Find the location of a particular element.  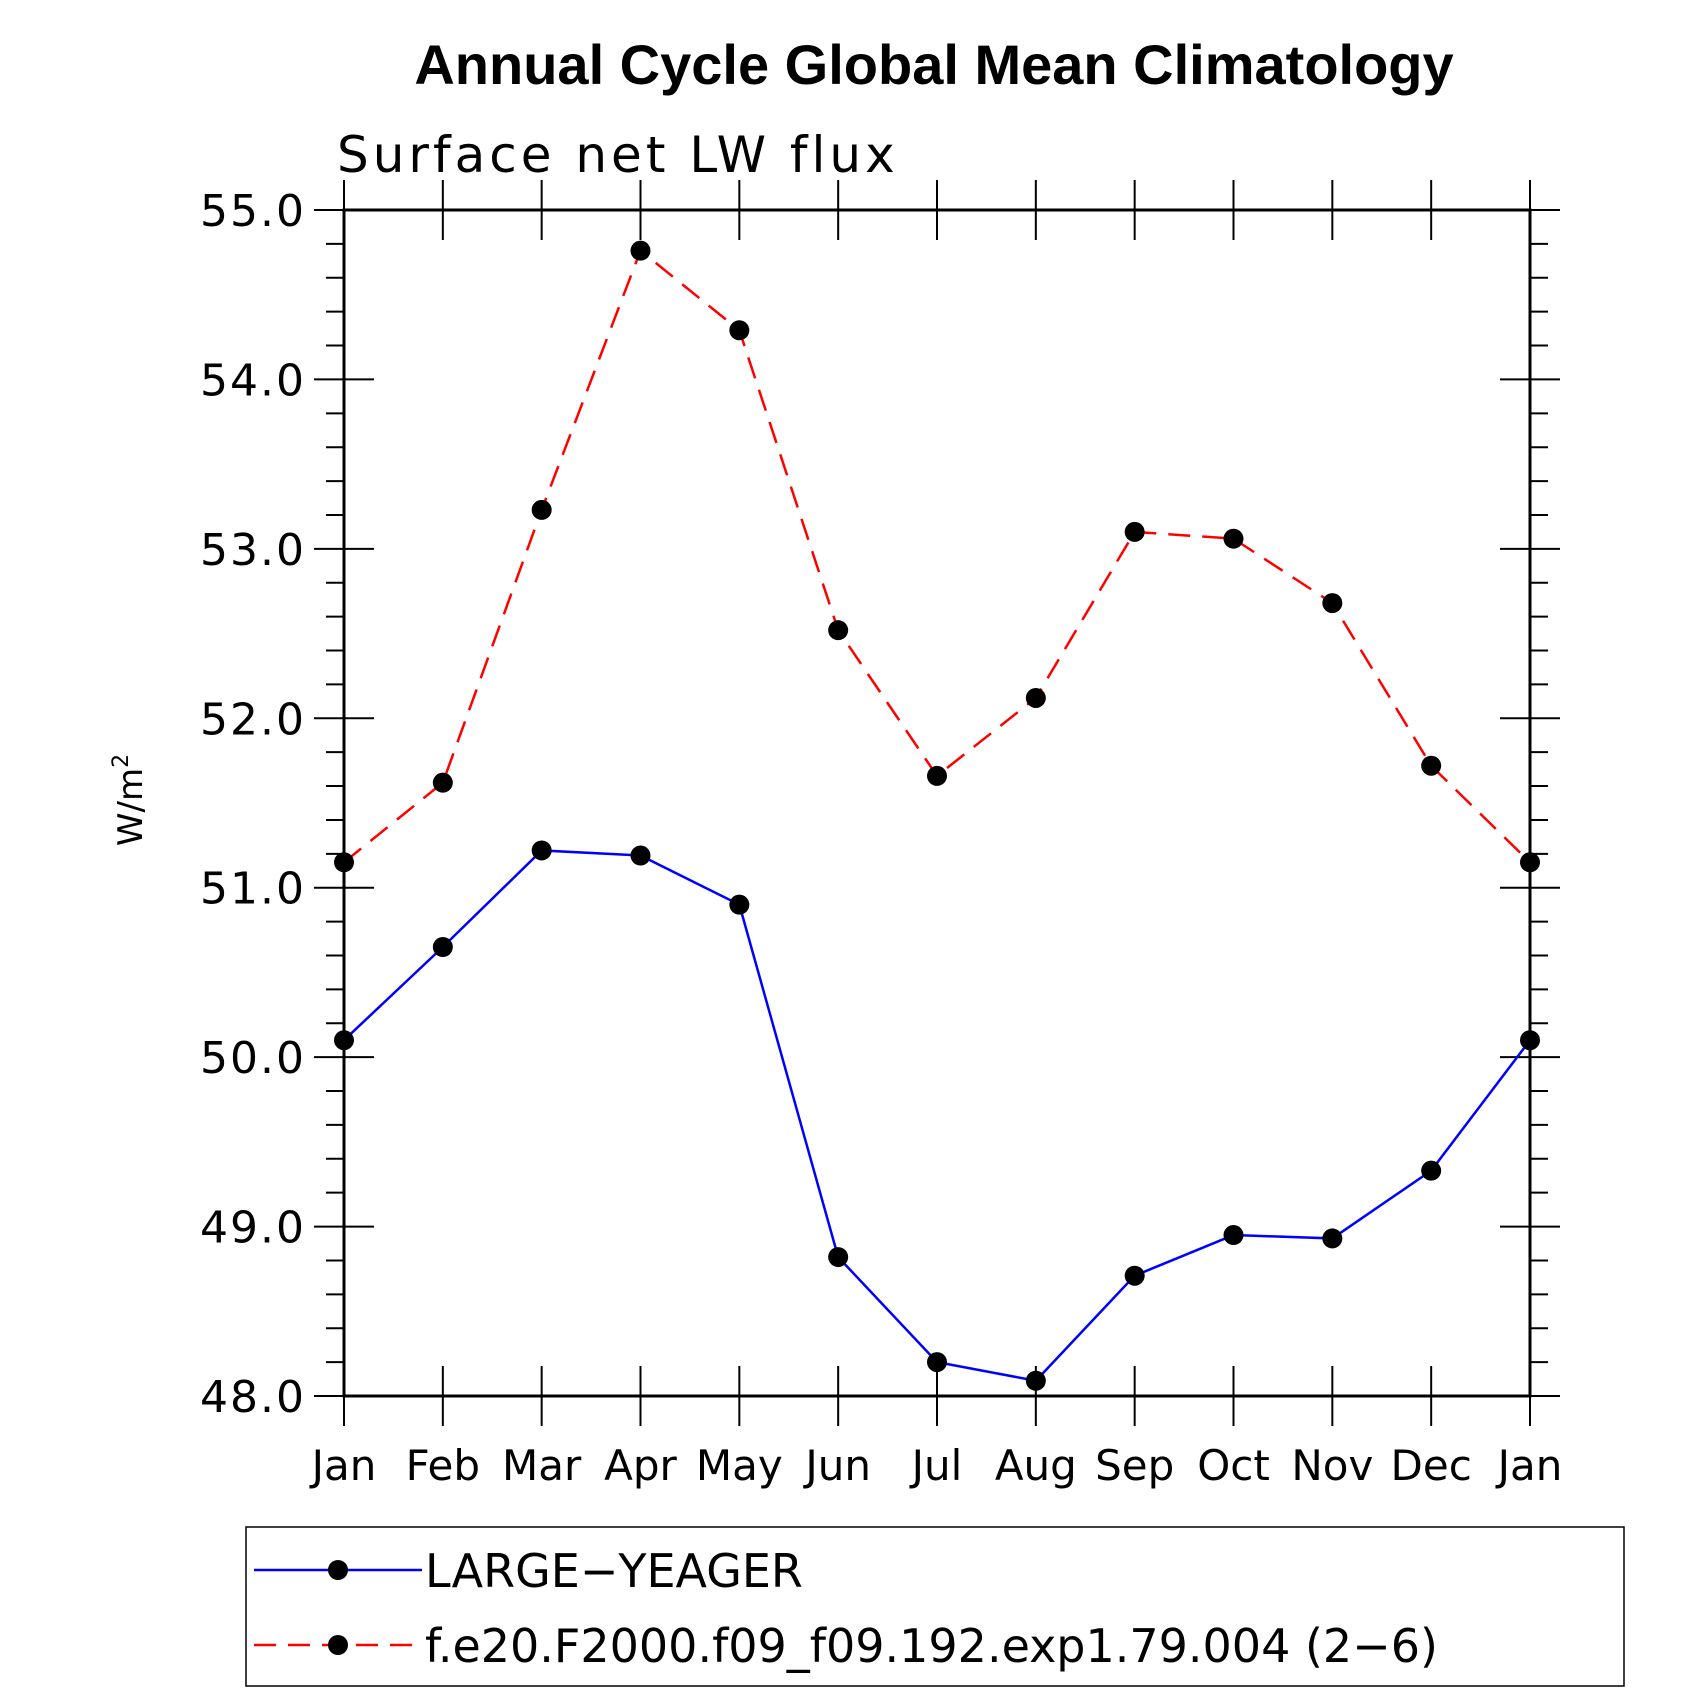

chart-subtitle: Surface net LW flux is located at coordinates (618, 155).